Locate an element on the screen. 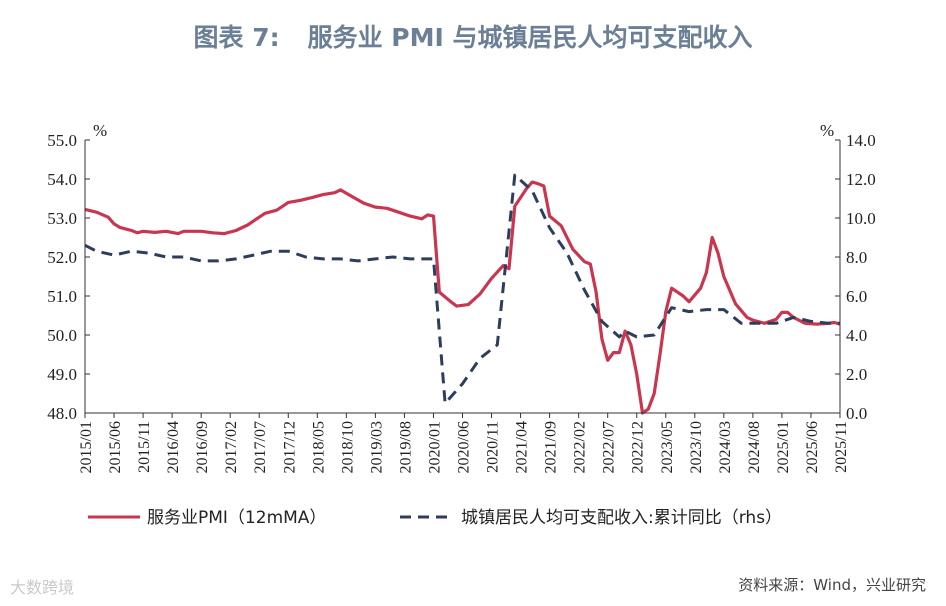 This screenshot has width=946, height=606. x-tick-label: 2022/07 is located at coordinates (609, 447).